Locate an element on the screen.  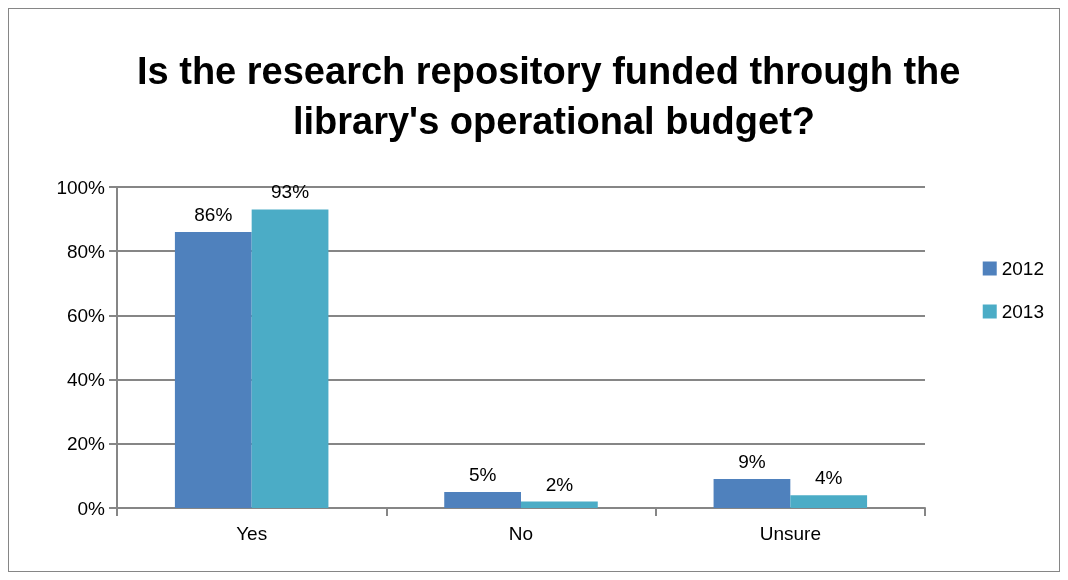
y-tick-label: 60% is located at coordinates (86, 315).